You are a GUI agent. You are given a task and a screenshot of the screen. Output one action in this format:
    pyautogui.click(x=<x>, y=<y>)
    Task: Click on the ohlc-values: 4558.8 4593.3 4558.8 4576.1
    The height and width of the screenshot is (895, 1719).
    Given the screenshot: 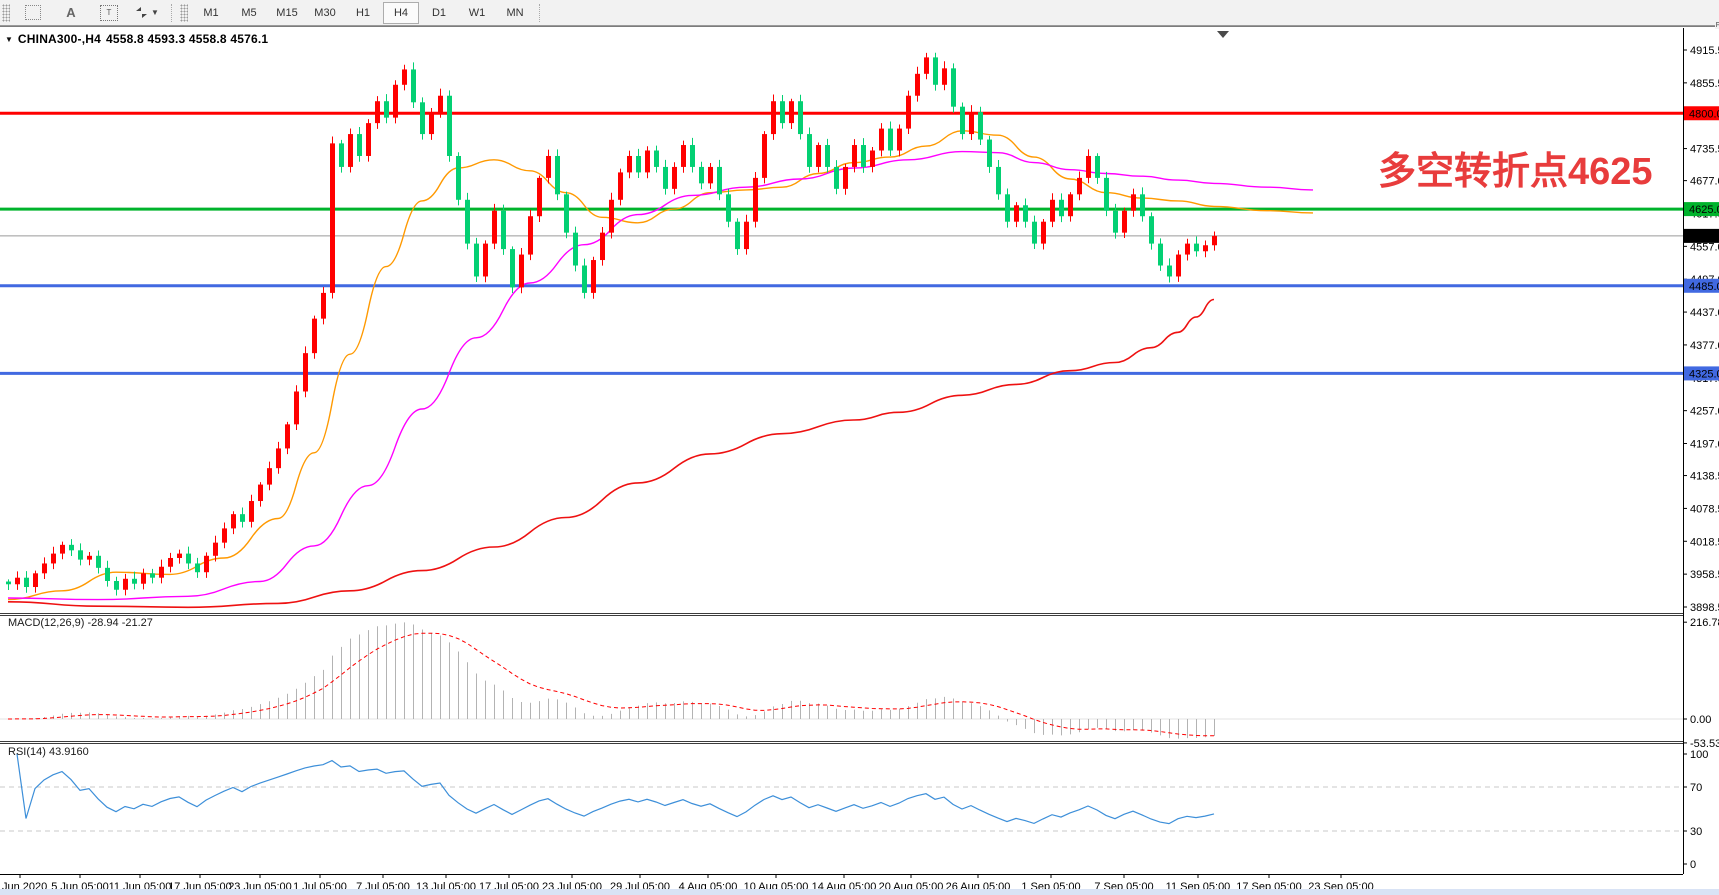 What is the action you would take?
    pyautogui.click(x=187, y=39)
    